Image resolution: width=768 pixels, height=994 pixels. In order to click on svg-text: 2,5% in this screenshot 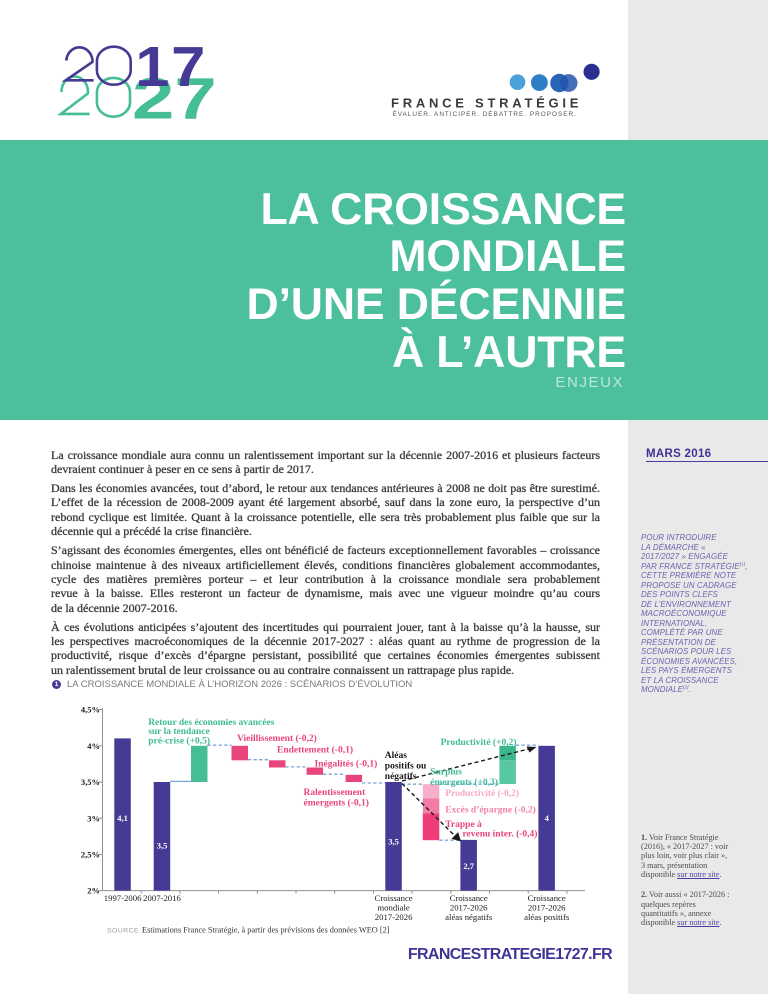, I will do `click(90, 855)`.